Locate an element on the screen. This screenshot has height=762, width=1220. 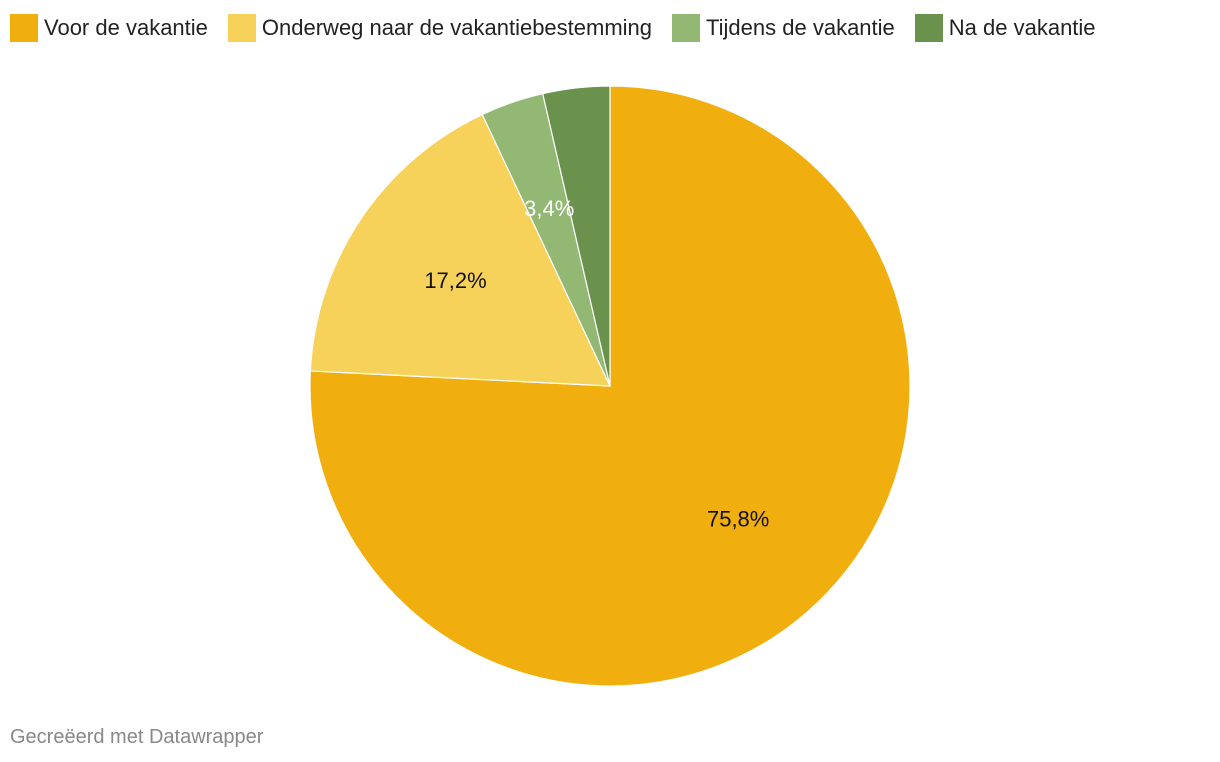
footer-credit: Gecreëerd met Datawrapper is located at coordinates (137, 737).